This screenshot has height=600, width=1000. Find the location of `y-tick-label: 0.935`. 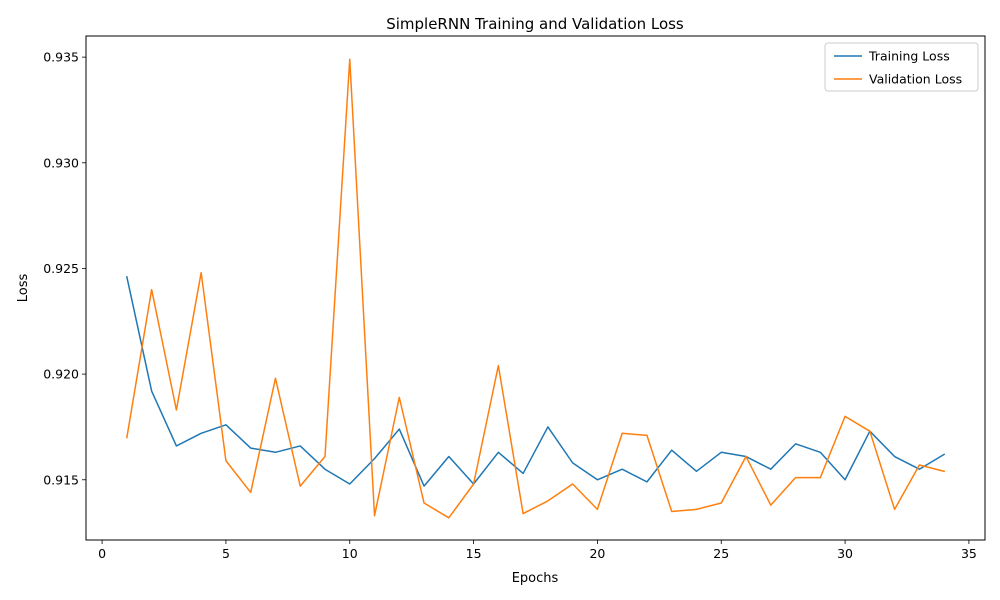

y-tick-label: 0.935 is located at coordinates (61, 57).